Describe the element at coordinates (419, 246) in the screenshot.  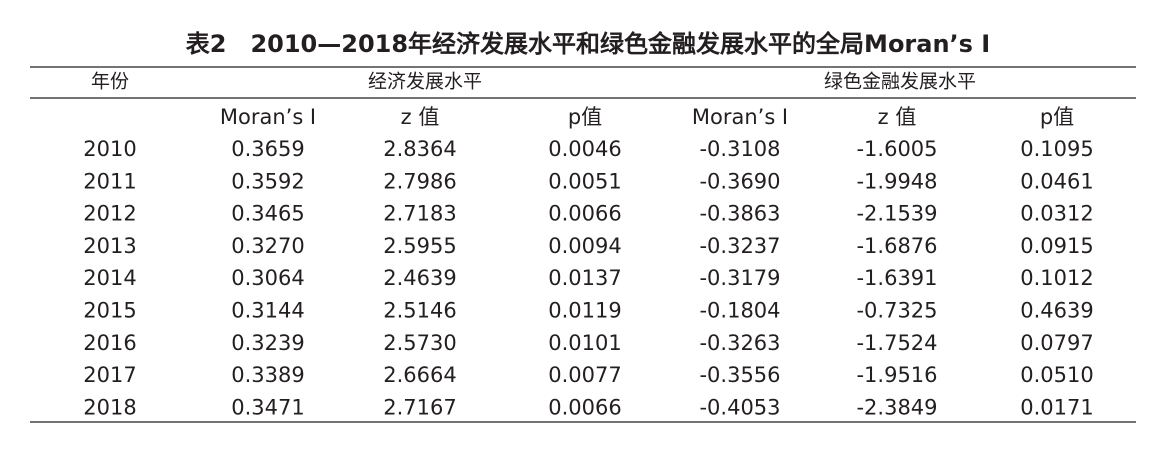
I see `table-cell: 2.5955` at that location.